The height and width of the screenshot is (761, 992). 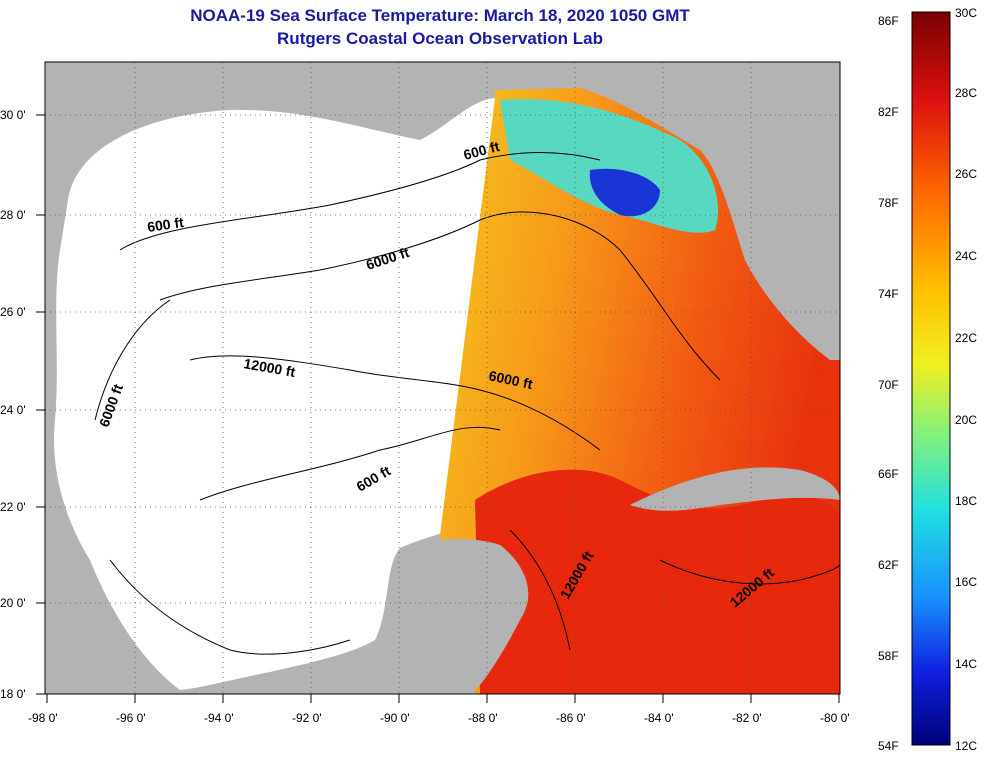 What do you see at coordinates (888, 656) in the screenshot?
I see `colorbar-f-label: 58F` at bounding box center [888, 656].